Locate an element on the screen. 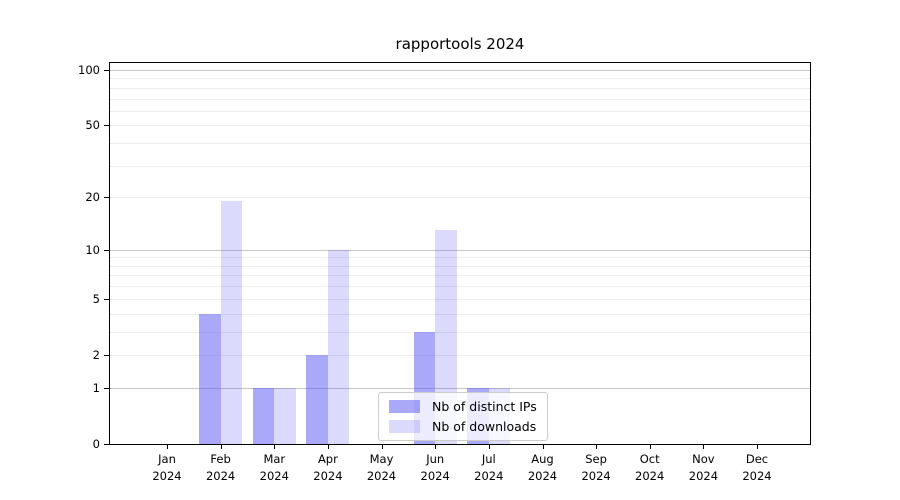 The height and width of the screenshot is (500, 900). x-tick-label-jan: Jan 2024 is located at coordinates (167, 467).